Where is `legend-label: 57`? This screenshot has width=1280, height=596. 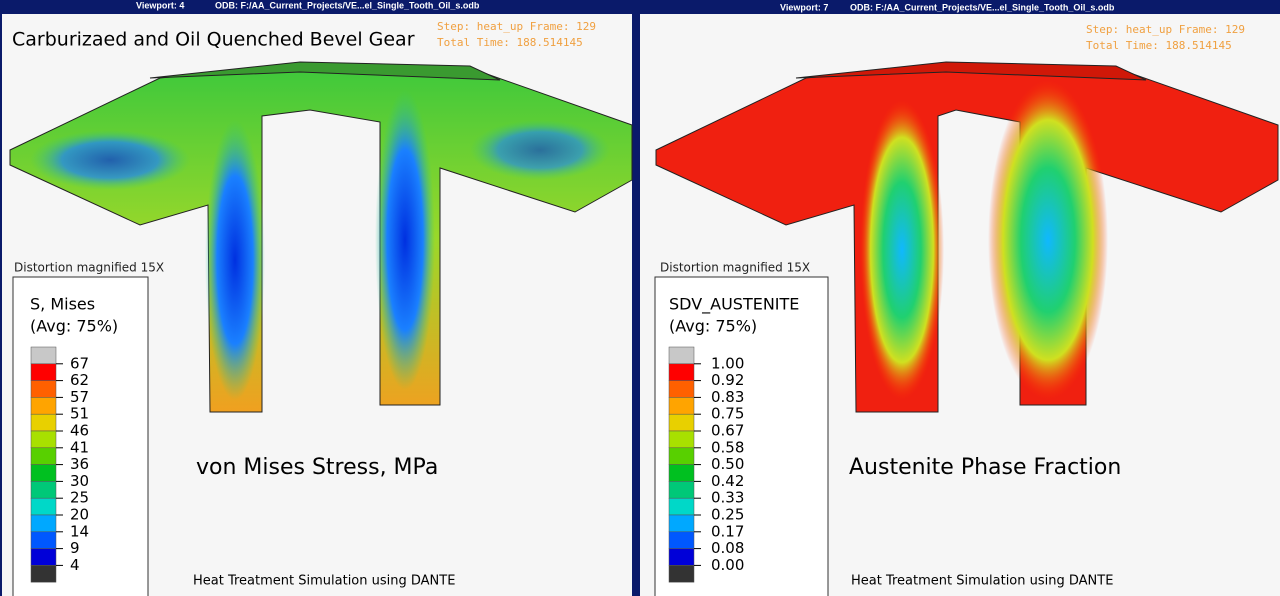 legend-label: 57 is located at coordinates (79, 397).